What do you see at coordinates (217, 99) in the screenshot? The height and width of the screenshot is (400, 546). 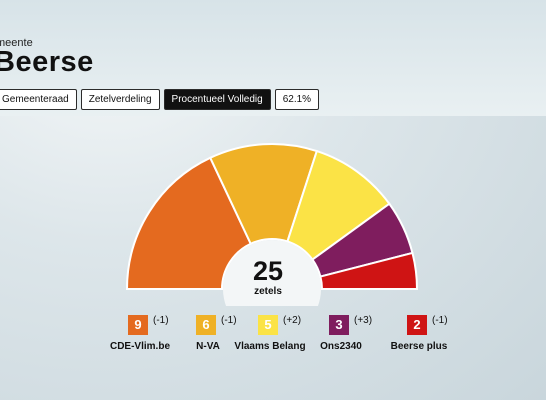 I see `tab-procentueel-volledig: Procentueel Volledig` at bounding box center [217, 99].